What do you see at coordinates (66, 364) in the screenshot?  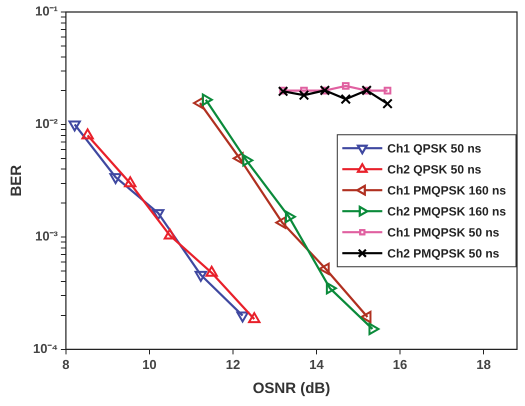 I see `x-tick-label: 8` at bounding box center [66, 364].